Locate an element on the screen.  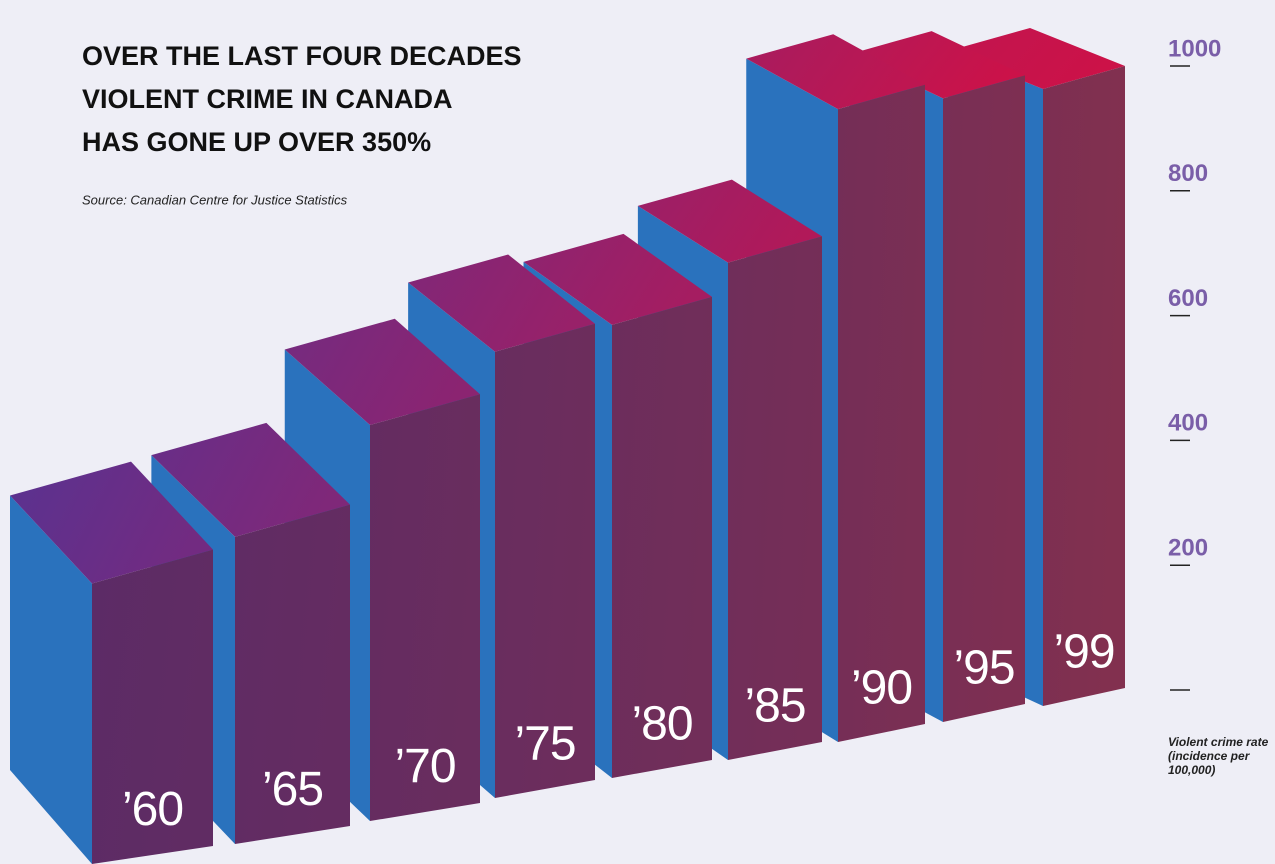
x-tick-label: ’75 is located at coordinates (544, 743).